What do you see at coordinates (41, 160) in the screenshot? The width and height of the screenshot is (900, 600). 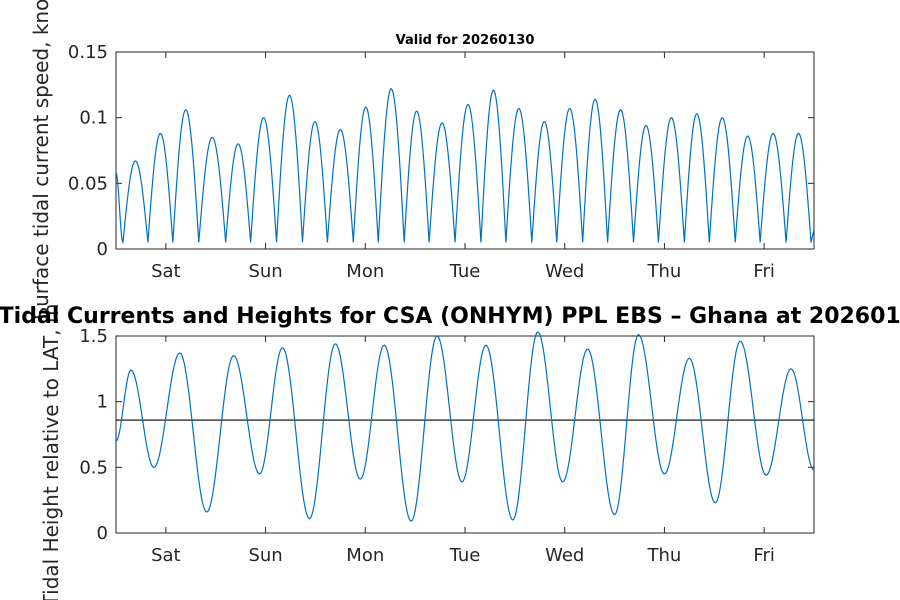 I see `current-y-axis-label: Surface tidal current speed, knots` at bounding box center [41, 160].